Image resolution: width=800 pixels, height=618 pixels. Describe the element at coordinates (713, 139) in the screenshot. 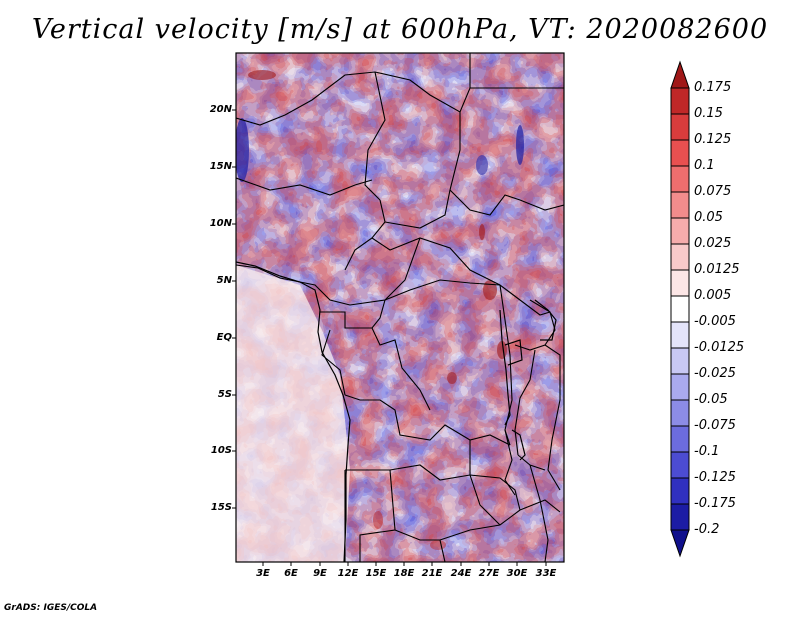

I see `colorbar-label: 0.125` at that location.